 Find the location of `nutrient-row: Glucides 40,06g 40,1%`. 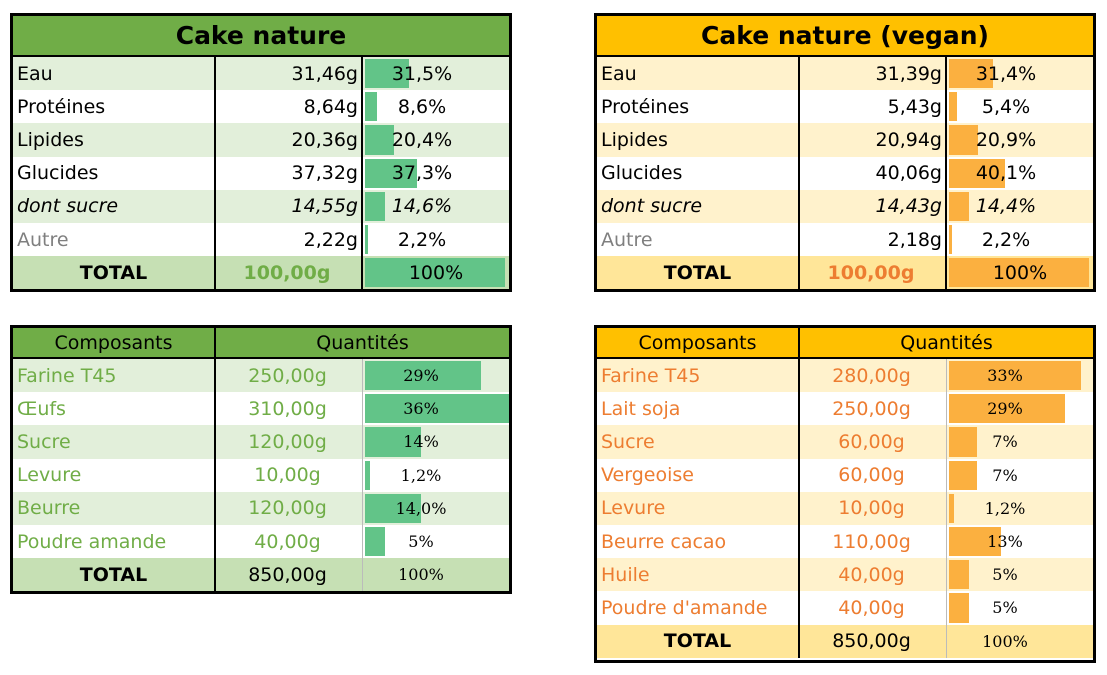

nutrient-row: Glucides 40,06g 40,1% is located at coordinates (845, 173).